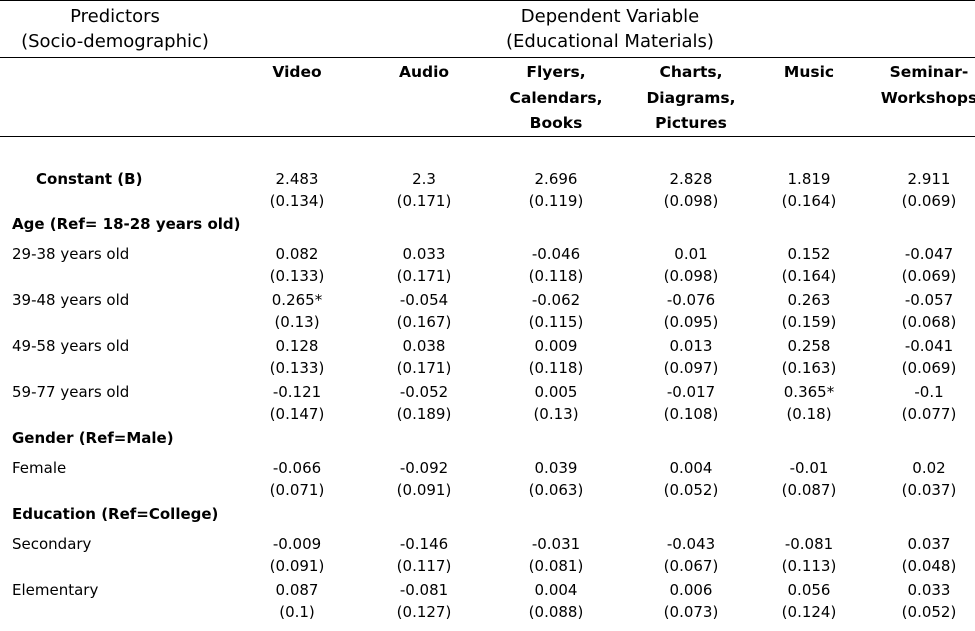 The image size is (975, 631). Describe the element at coordinates (691, 414) in the screenshot. I see `standard-error-cell: (0.108)` at that location.